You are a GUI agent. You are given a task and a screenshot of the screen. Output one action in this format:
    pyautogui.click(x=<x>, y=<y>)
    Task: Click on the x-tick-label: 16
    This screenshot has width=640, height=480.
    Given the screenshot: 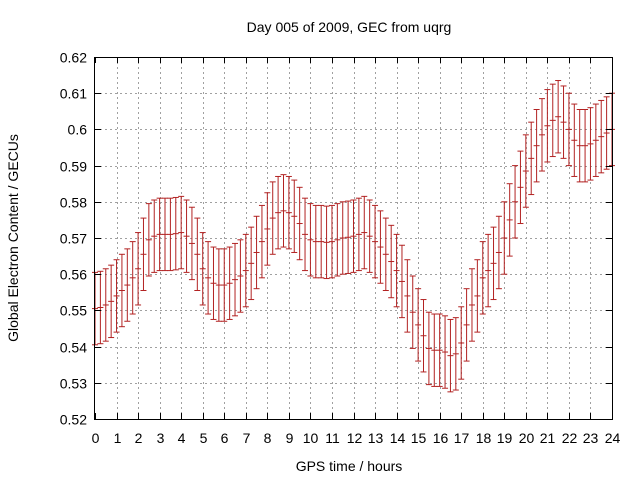 What is the action you would take?
    pyautogui.click(x=441, y=438)
    